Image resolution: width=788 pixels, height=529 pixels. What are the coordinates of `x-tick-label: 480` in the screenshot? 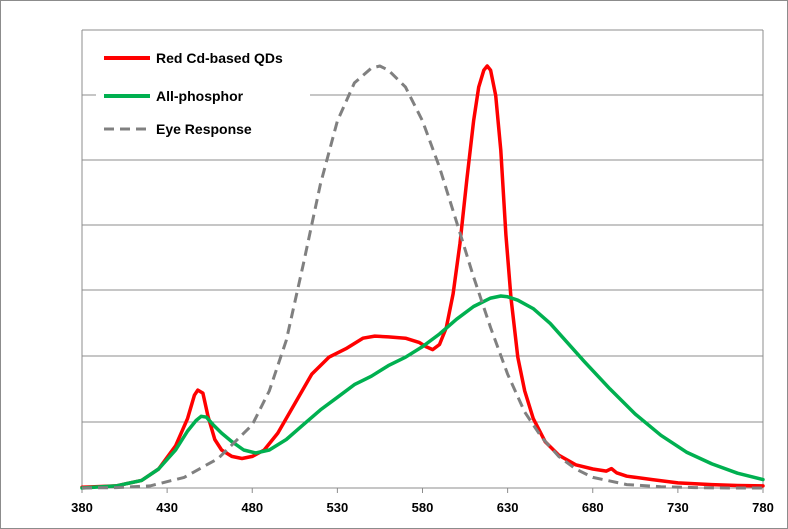 It's located at (252, 507).